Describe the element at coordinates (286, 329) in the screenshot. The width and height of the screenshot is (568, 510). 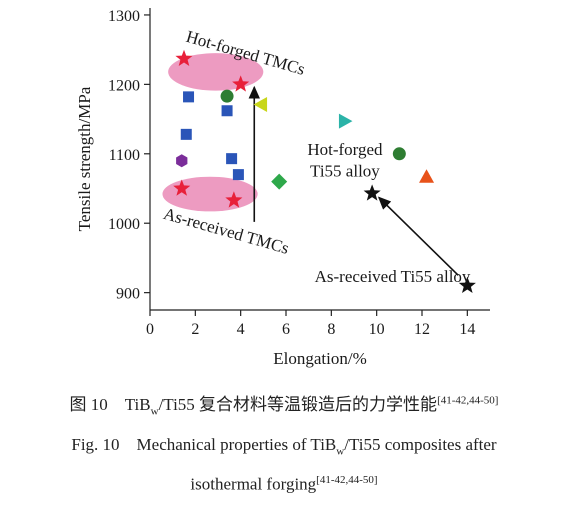
I see `x-tick-label: 6` at that location.